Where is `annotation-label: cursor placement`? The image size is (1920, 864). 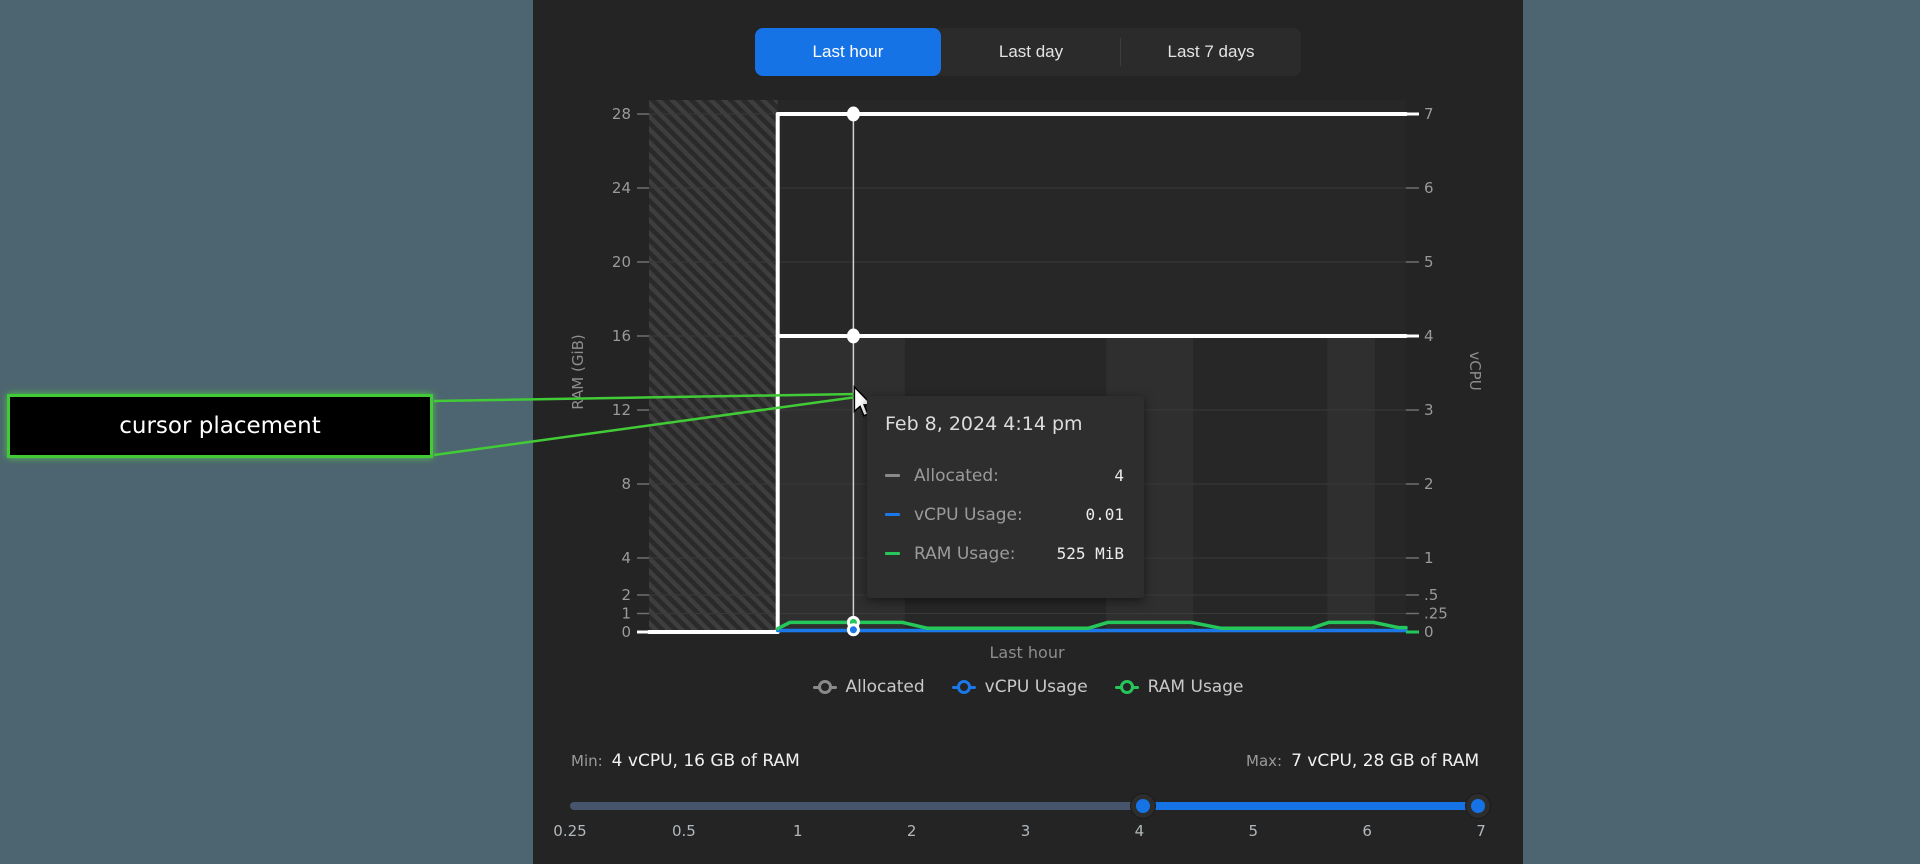 annotation-label: cursor placement is located at coordinates (220, 426).